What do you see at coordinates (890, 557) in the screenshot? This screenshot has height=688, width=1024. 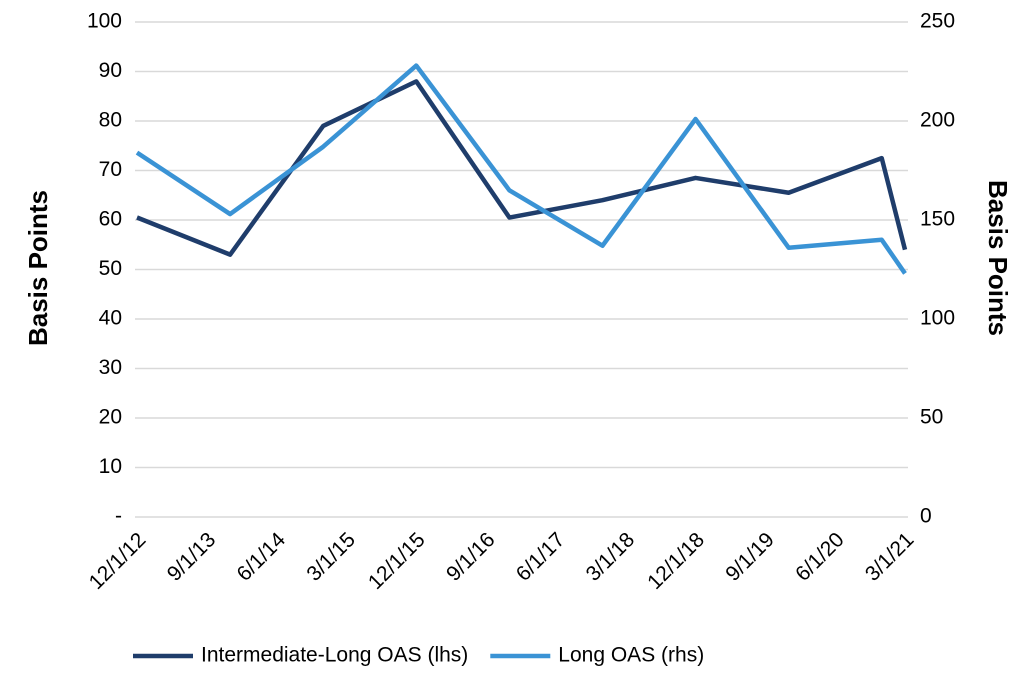 I see `x-tick-label: 3/1/21` at bounding box center [890, 557].